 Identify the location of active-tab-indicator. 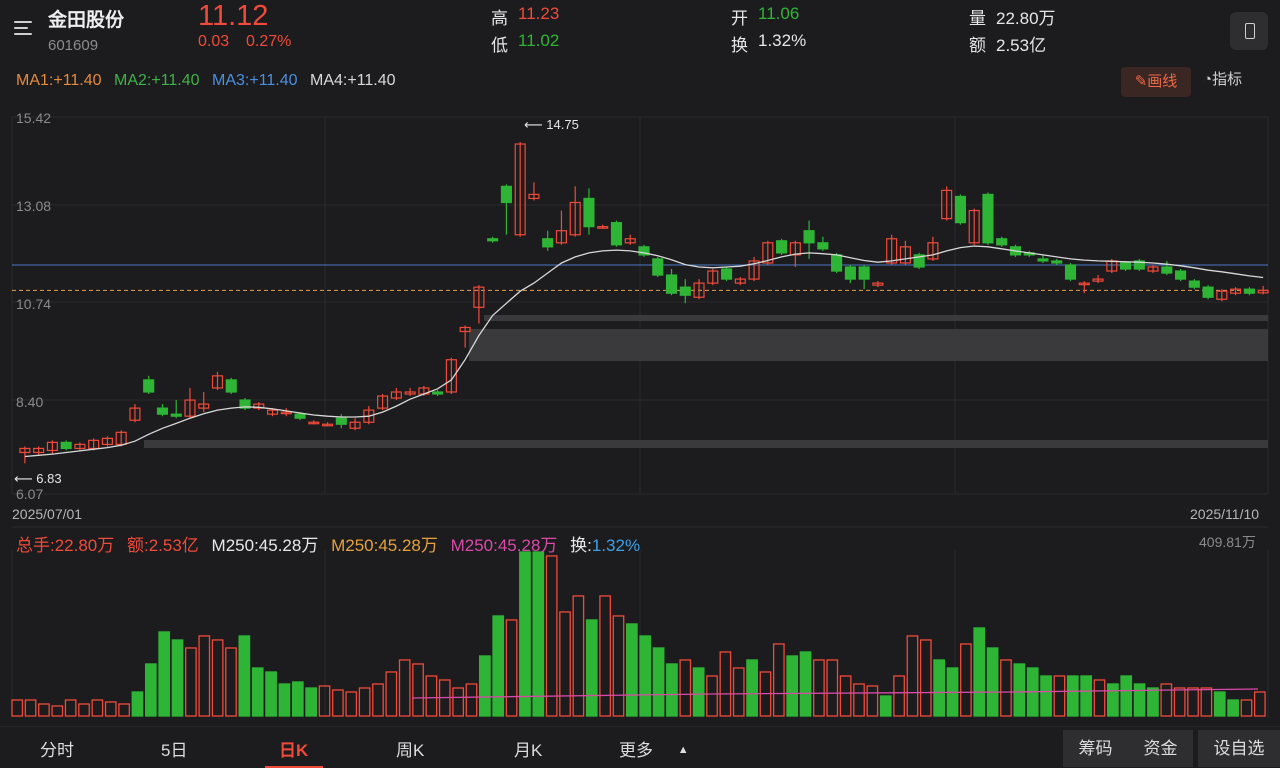
(294, 767).